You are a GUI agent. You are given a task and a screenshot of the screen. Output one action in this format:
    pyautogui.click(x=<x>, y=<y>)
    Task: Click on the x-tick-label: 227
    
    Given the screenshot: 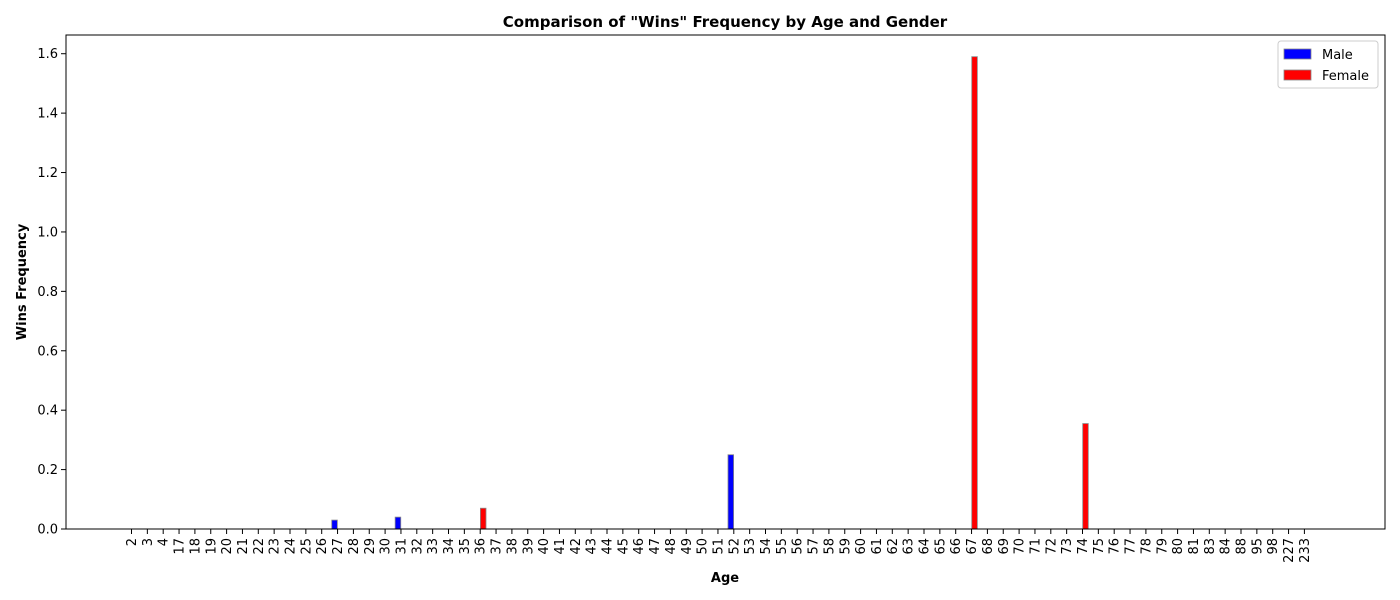 What is the action you would take?
    pyautogui.click(x=1289, y=550)
    